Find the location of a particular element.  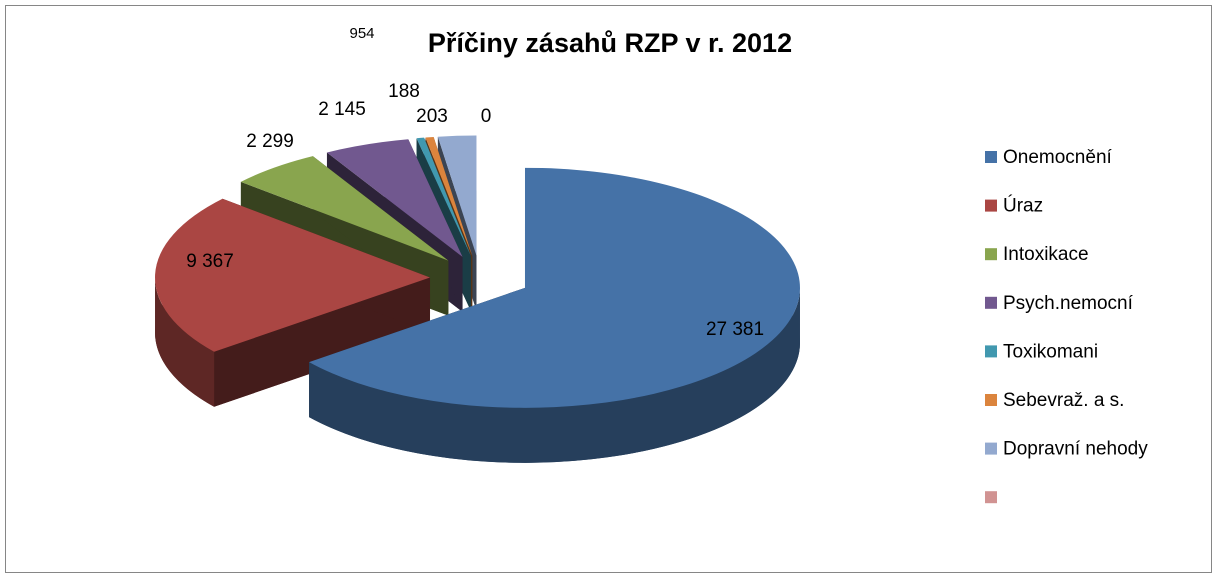

legend-label: Intoxikace is located at coordinates (1046, 254).